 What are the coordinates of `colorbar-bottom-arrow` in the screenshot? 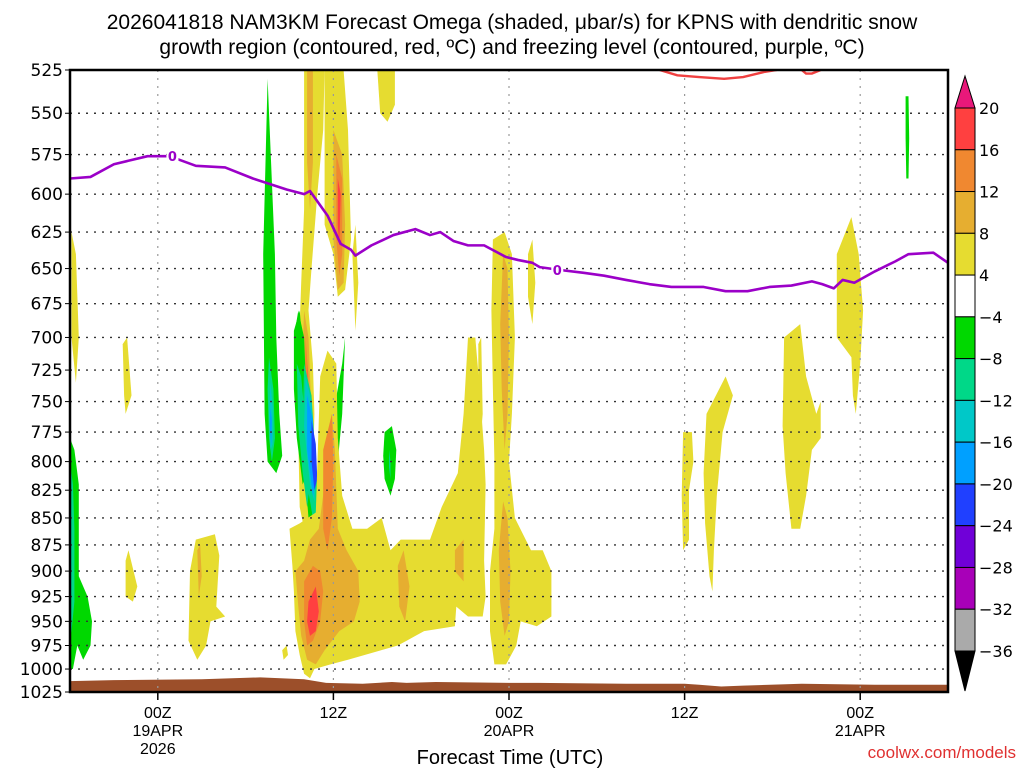 It's located at (965, 671).